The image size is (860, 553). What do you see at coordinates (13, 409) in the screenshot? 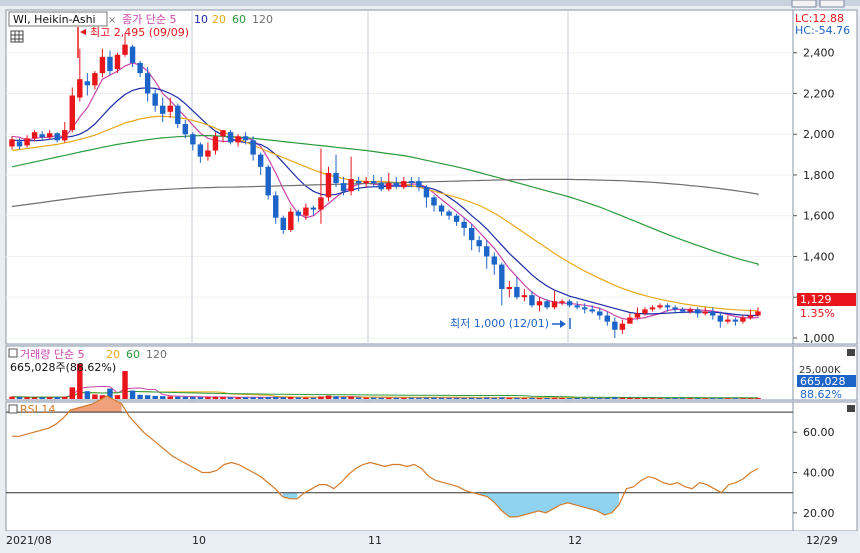
I see `rsi-panel-icon` at bounding box center [13, 409].